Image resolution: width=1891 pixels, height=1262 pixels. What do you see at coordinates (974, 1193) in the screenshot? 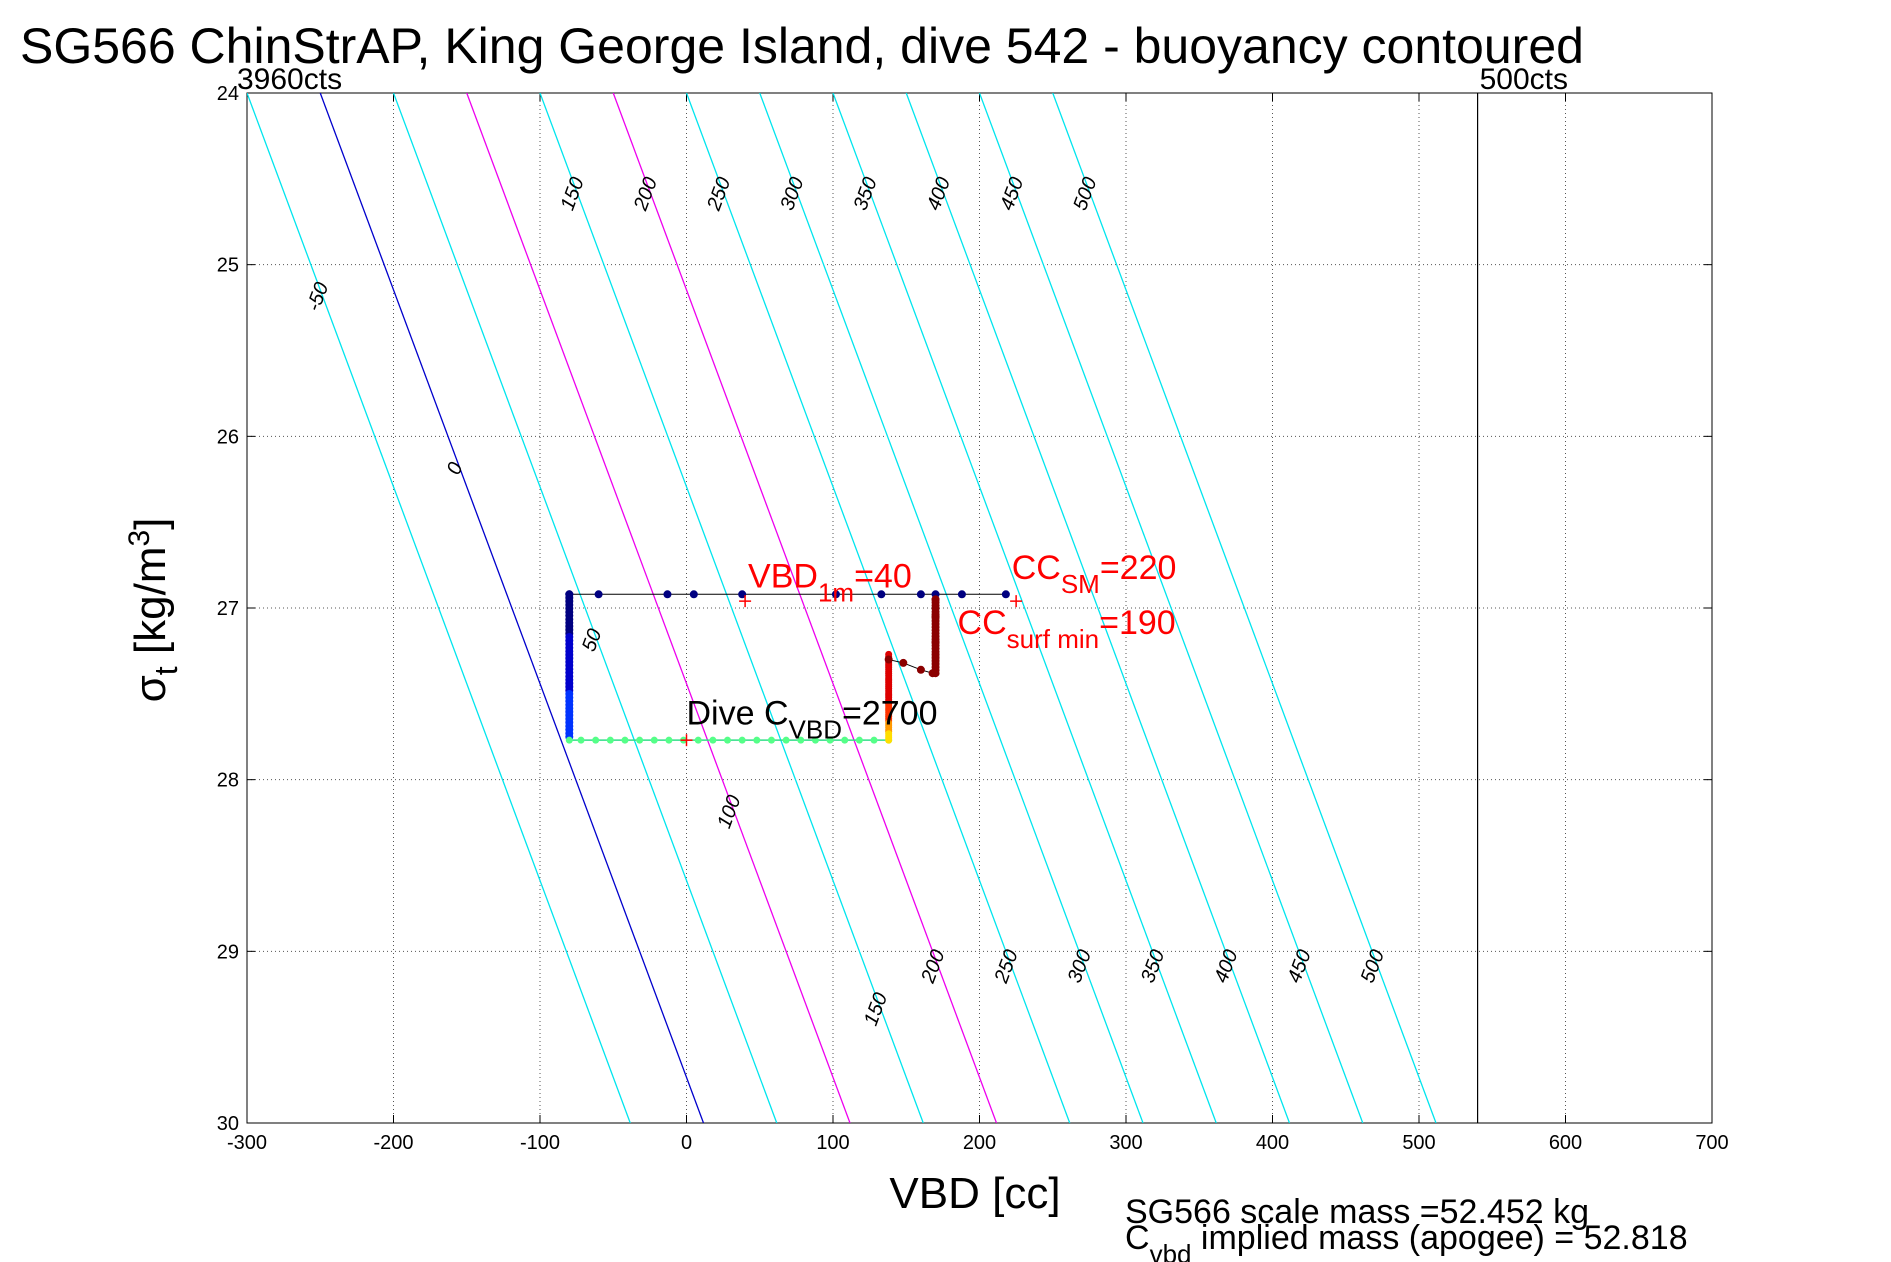
I see `x-axis-label: VBD [cc]` at bounding box center [974, 1193].